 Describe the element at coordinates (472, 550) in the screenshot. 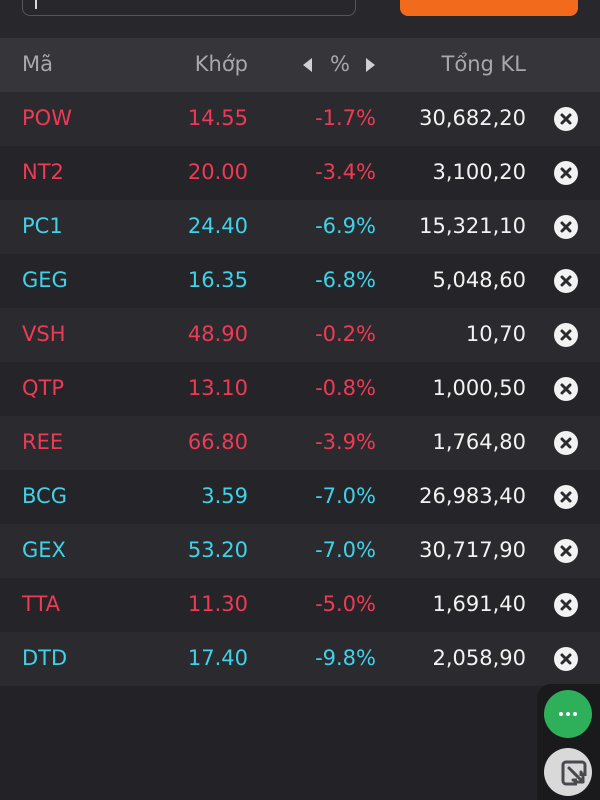

I see `stock-volume: 30,717,90` at that location.